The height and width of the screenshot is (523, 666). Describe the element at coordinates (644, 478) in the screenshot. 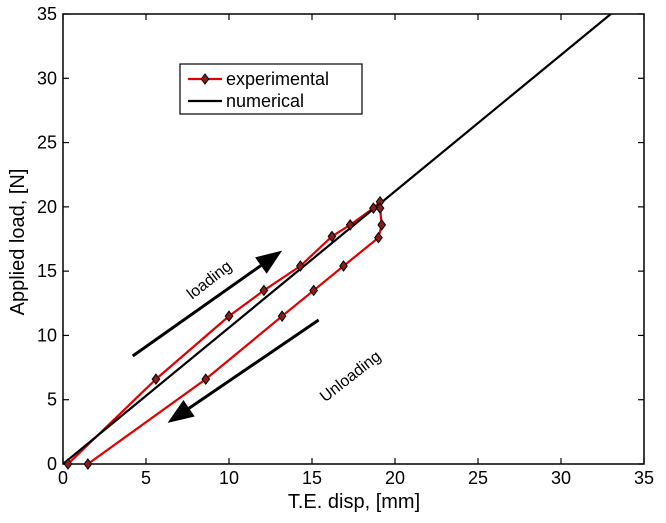

I see `x-tick-label: 35` at that location.